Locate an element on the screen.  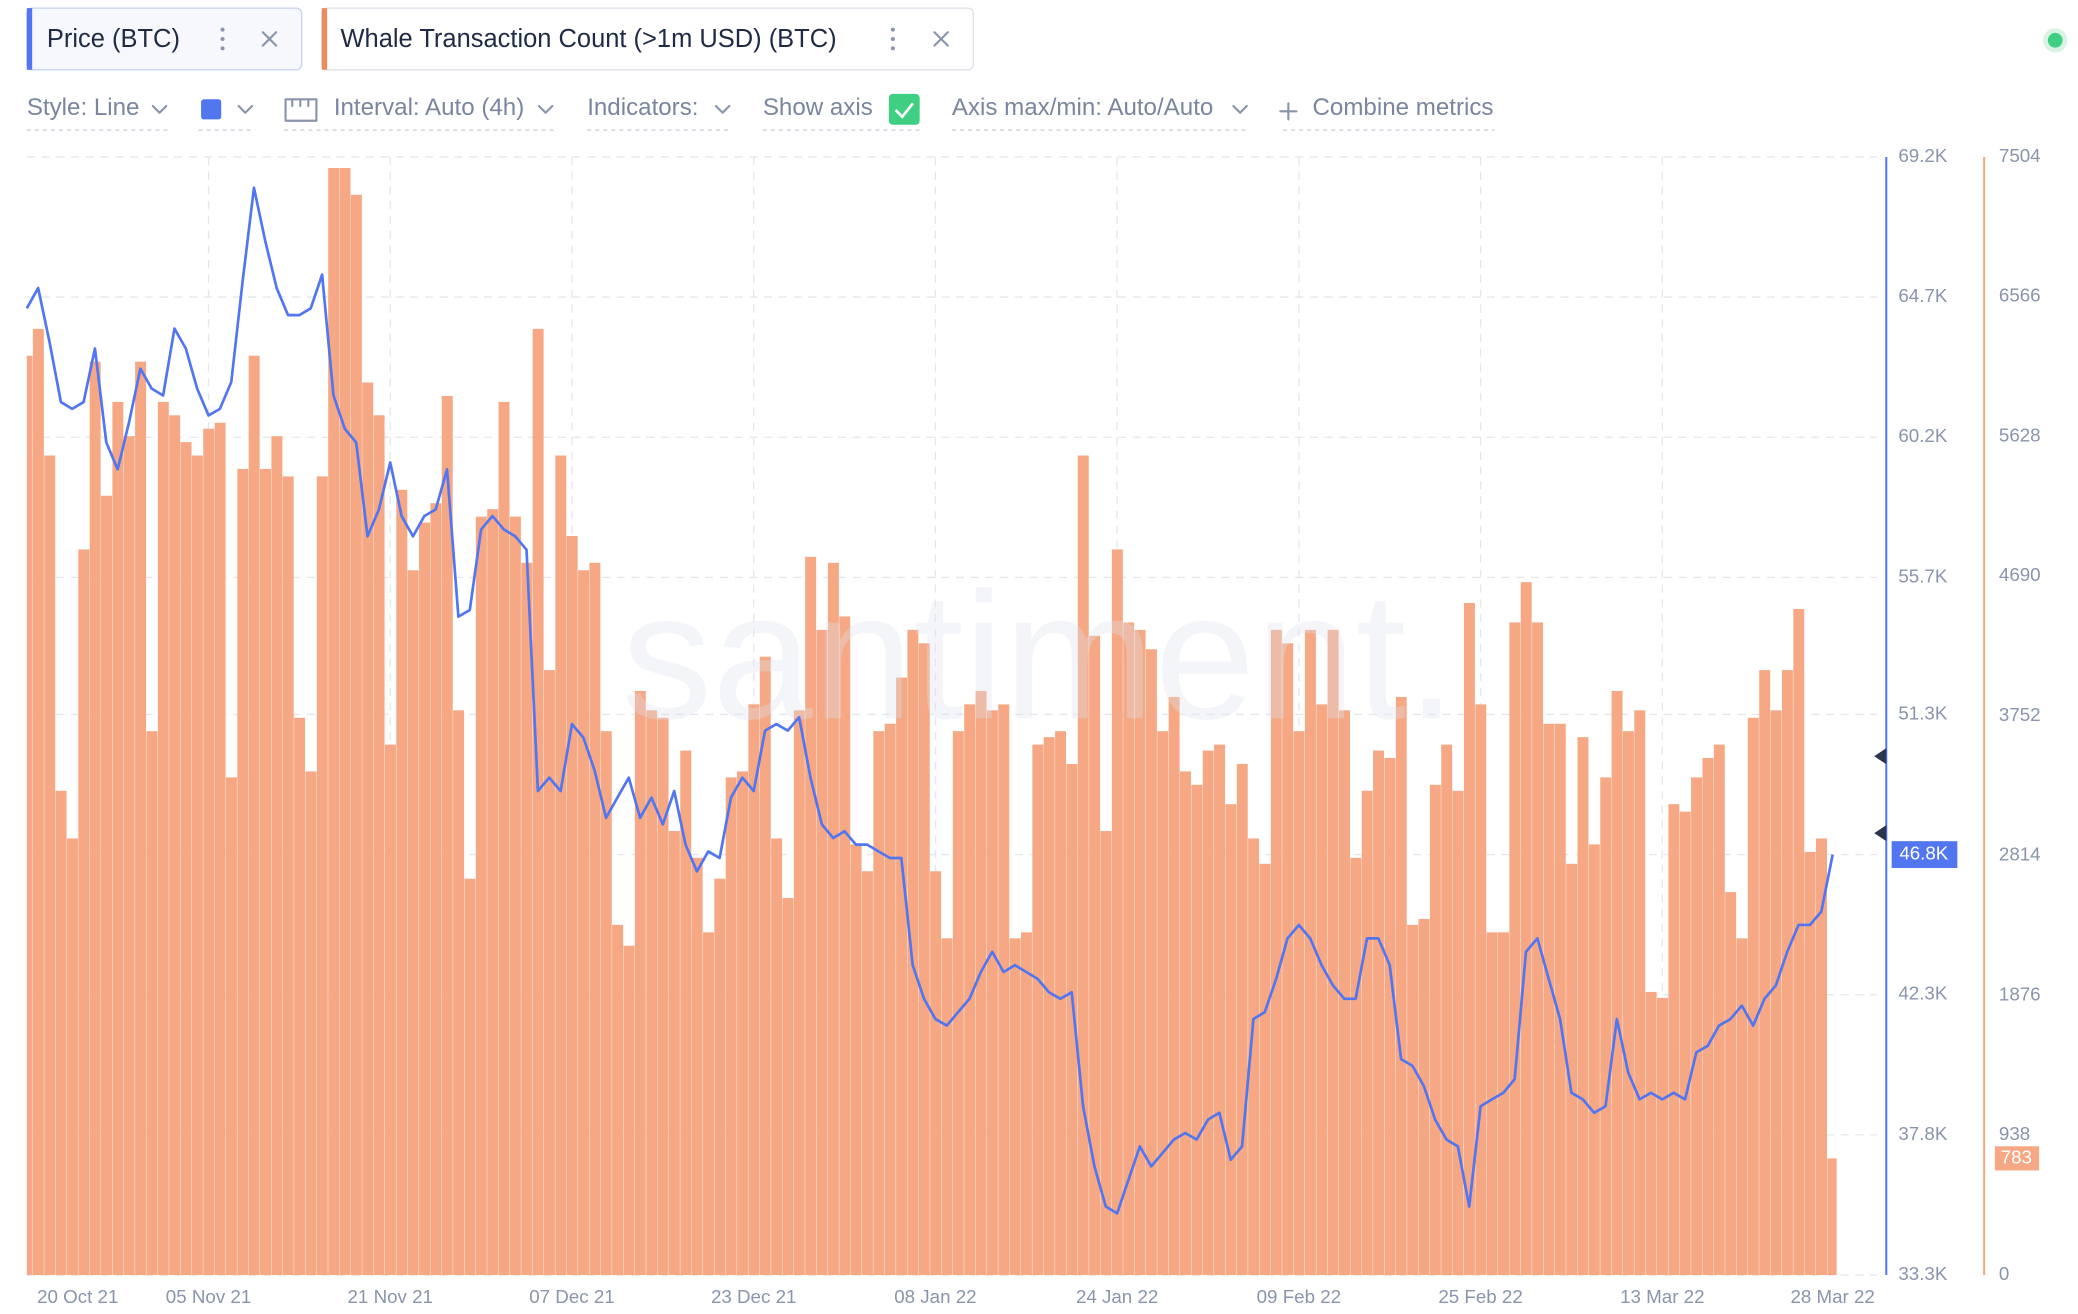
y-tick-label: 60.2K is located at coordinates (1922, 435).